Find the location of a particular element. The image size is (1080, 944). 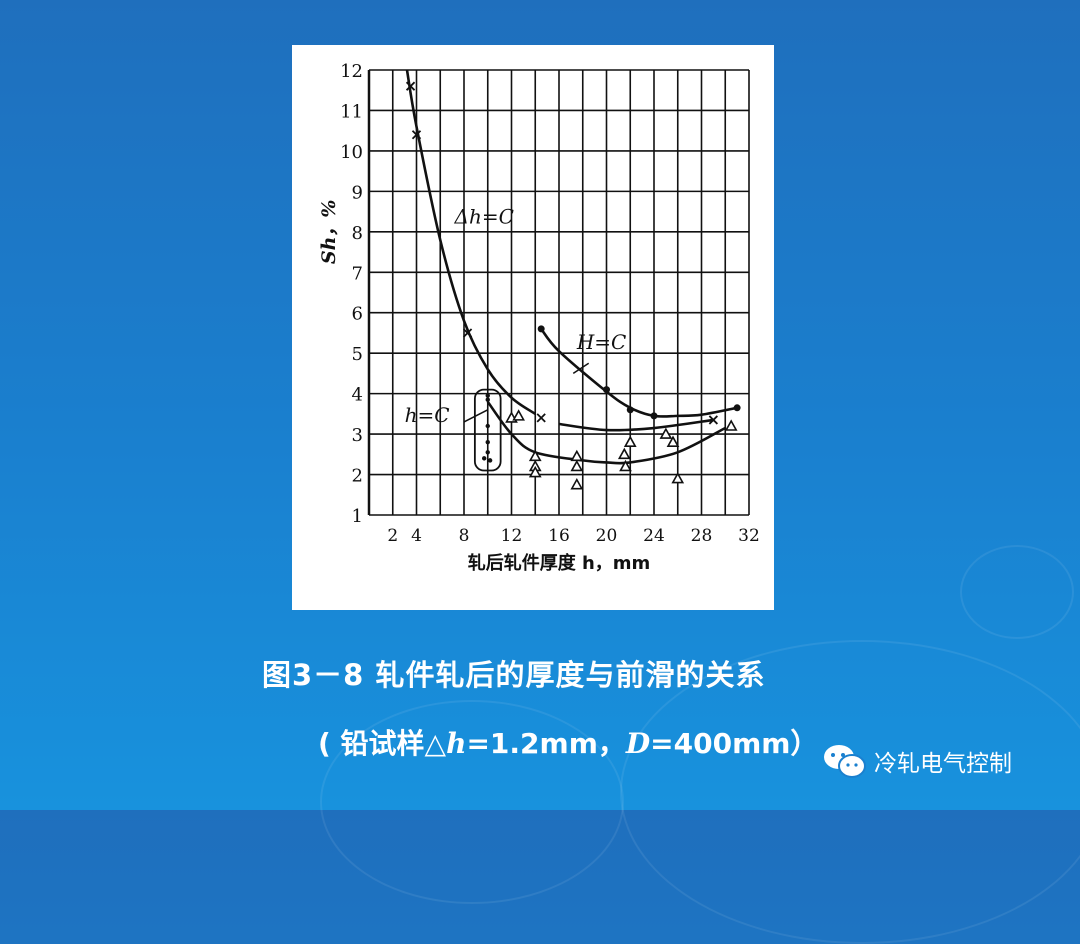

x-tick-label: 16 is located at coordinates (559, 536).